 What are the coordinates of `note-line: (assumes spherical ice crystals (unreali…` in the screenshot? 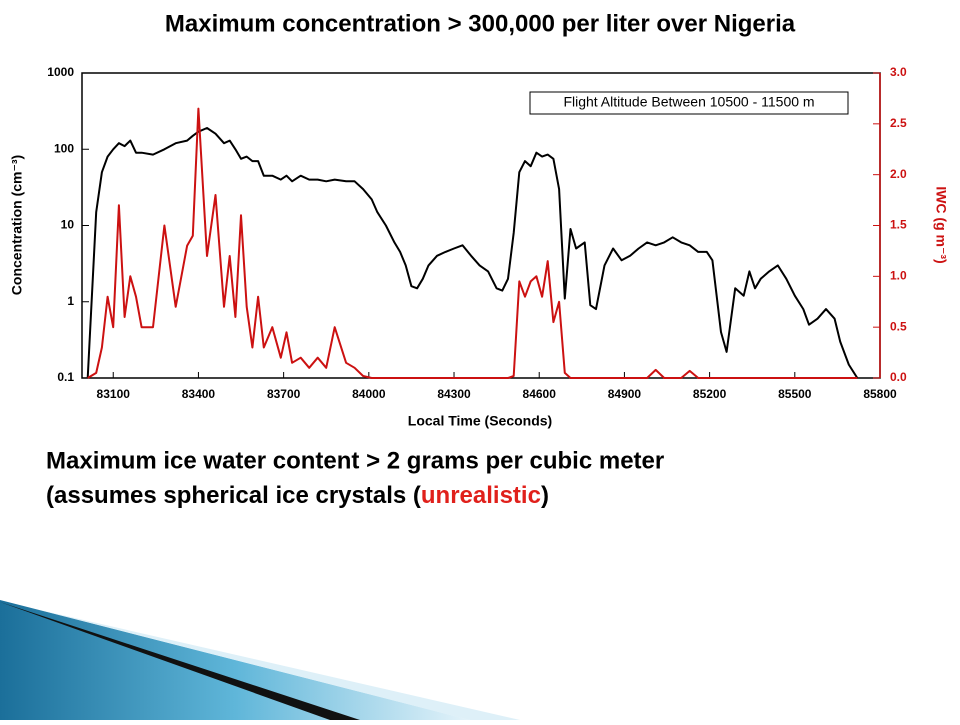 It's located at (297, 495).